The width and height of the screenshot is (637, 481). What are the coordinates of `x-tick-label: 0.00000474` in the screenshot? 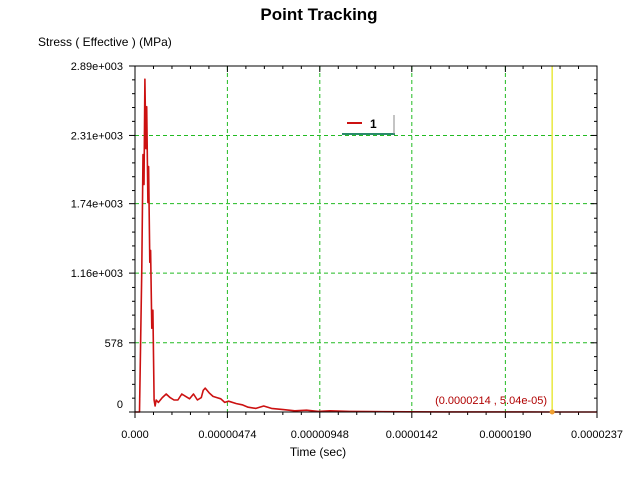 It's located at (227, 435).